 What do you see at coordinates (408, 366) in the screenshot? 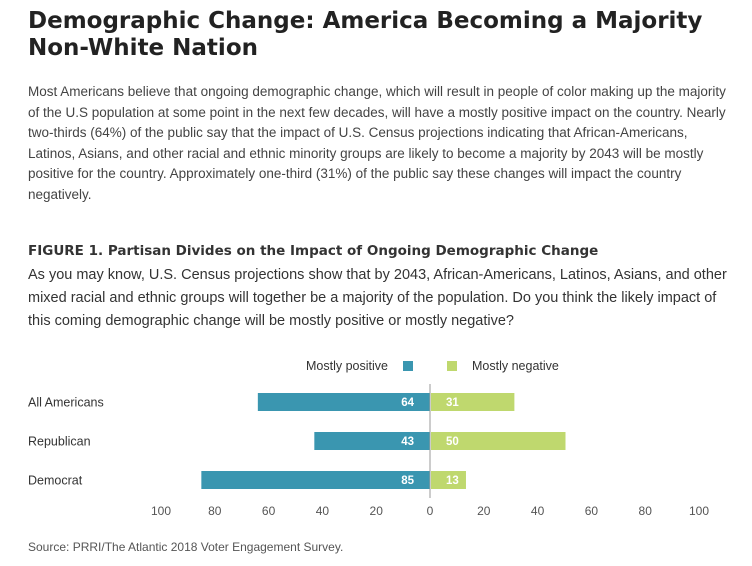
I see `legend-swatch-mostly-positive` at bounding box center [408, 366].